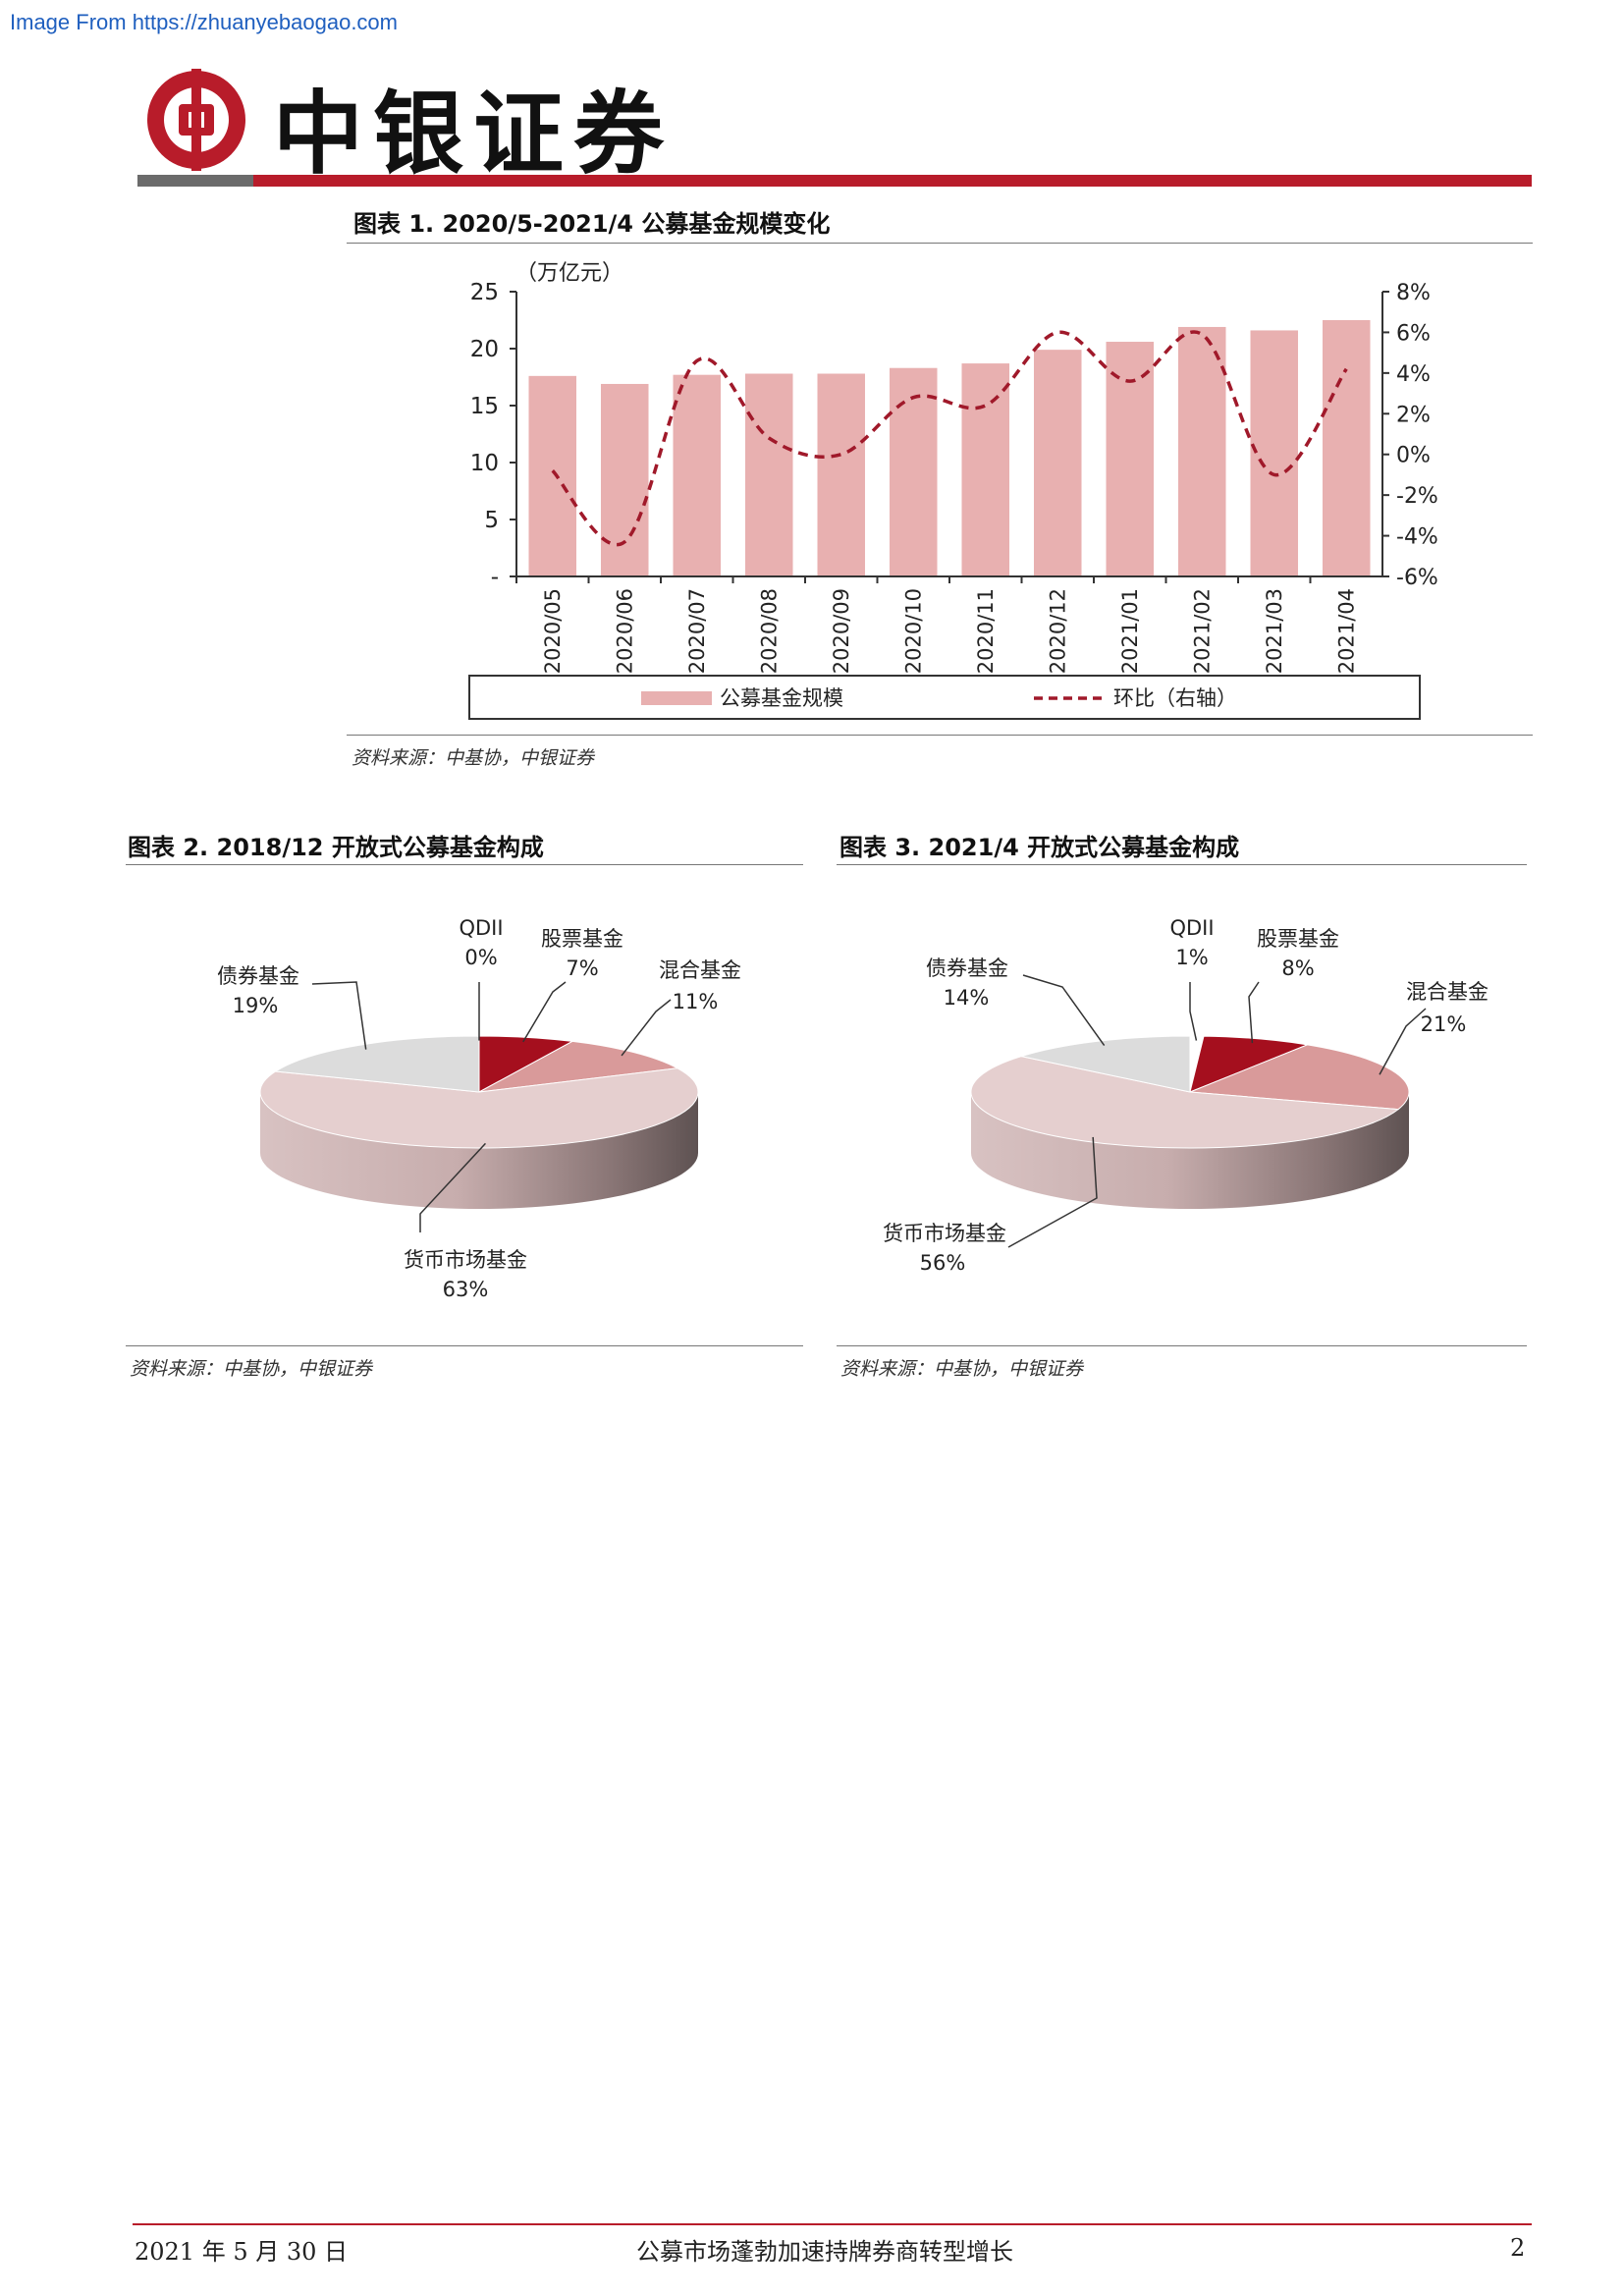 The image size is (1624, 2296). What do you see at coordinates (1182, 1345) in the screenshot?
I see `figure3-bottom-rule` at bounding box center [1182, 1345].